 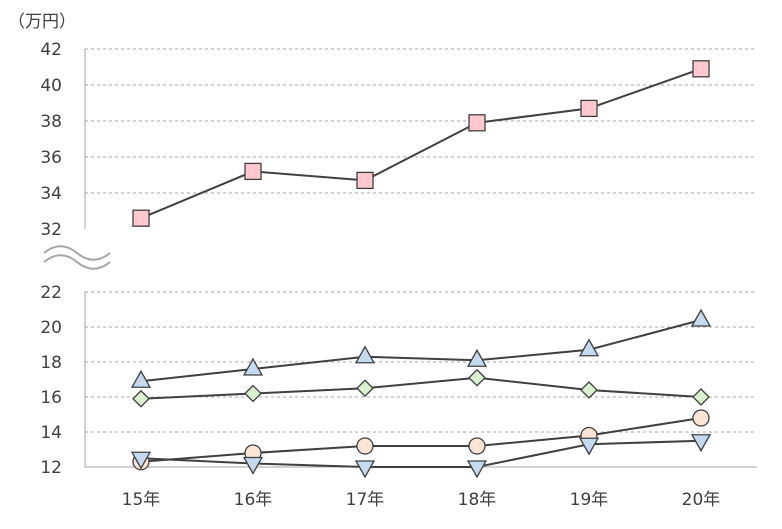 What do you see at coordinates (51, 194) in the screenshot?
I see `upper-y-tick-label: 34` at bounding box center [51, 194].